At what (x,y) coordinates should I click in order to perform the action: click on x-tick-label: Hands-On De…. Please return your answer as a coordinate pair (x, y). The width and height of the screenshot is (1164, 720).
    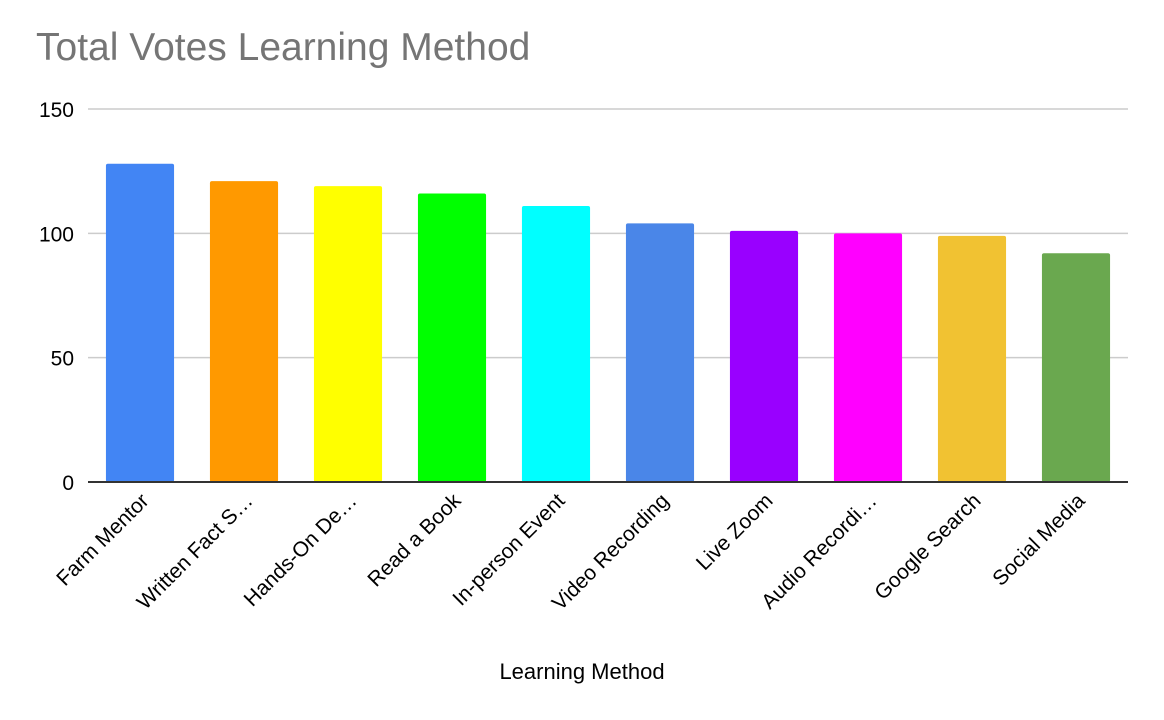
    Looking at the image, I should click on (301, 550).